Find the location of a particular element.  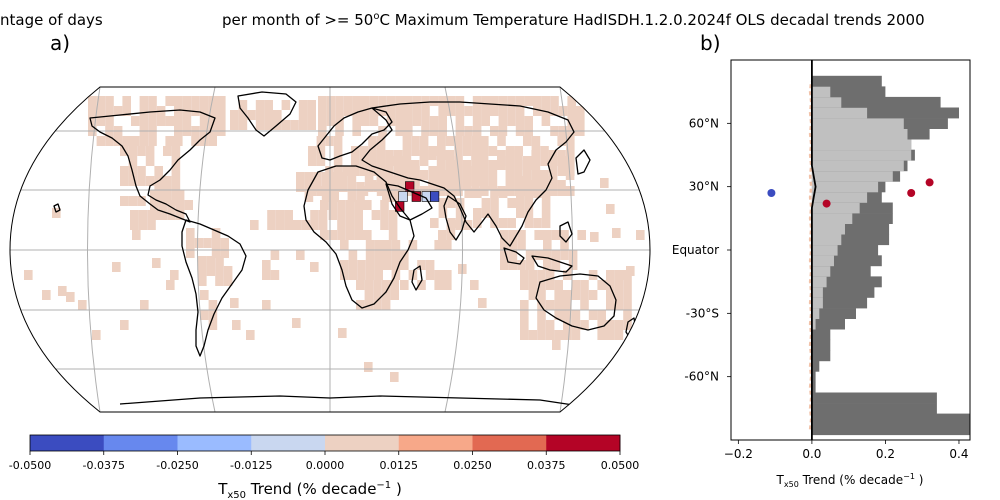

panel-b-label: b) is located at coordinates (710, 43).